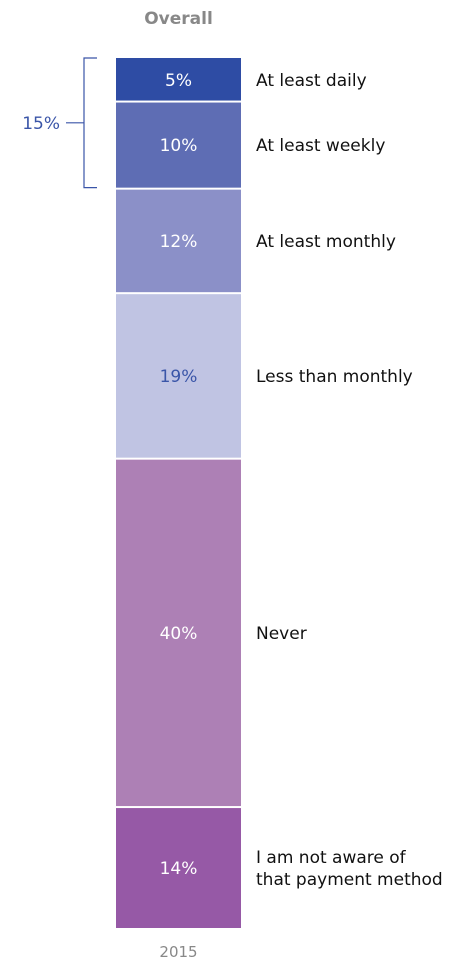 The width and height of the screenshot is (463, 962). I want to click on data-label-1: 5%, so click(178, 81).